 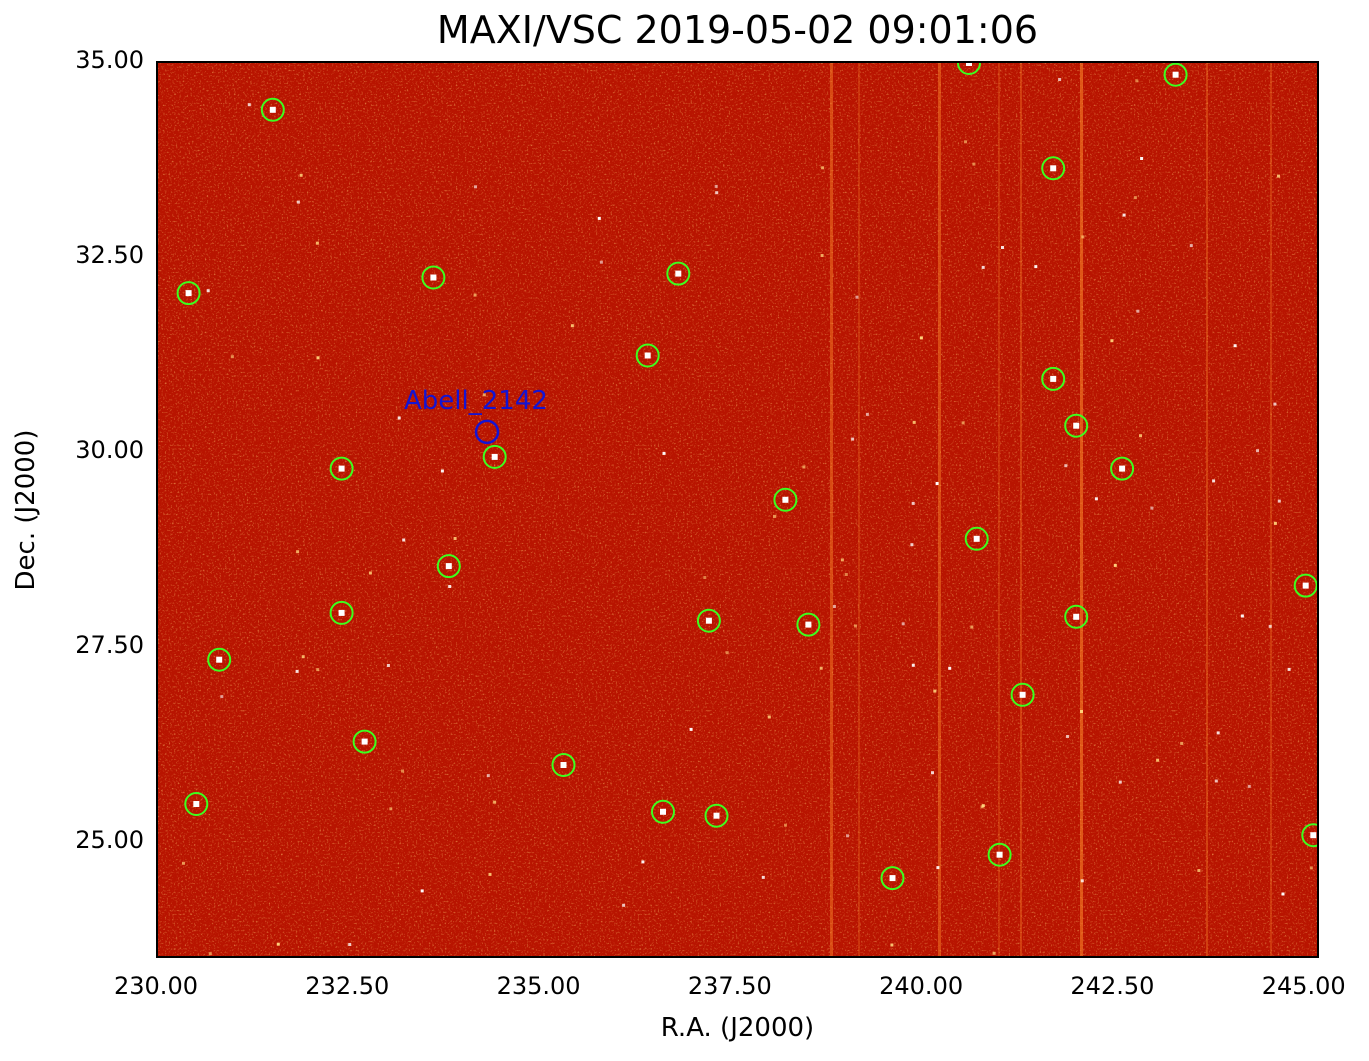 I want to click on target-label: Abell_2142, so click(x=476, y=400).